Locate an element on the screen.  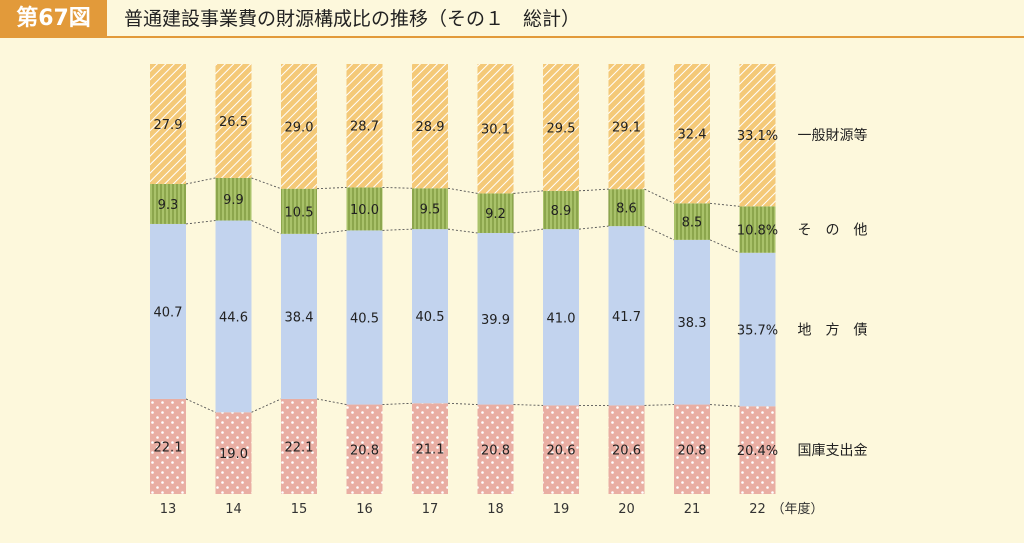
legend: 国庫支出金 地 方 債 そ の 他 一般財源等 is located at coordinates (833, 293).